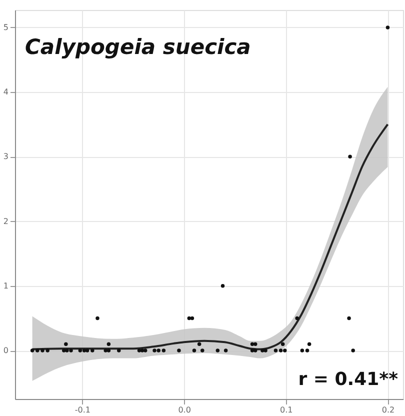  I want to click on y-tick-label: 5, so click(5, 27).